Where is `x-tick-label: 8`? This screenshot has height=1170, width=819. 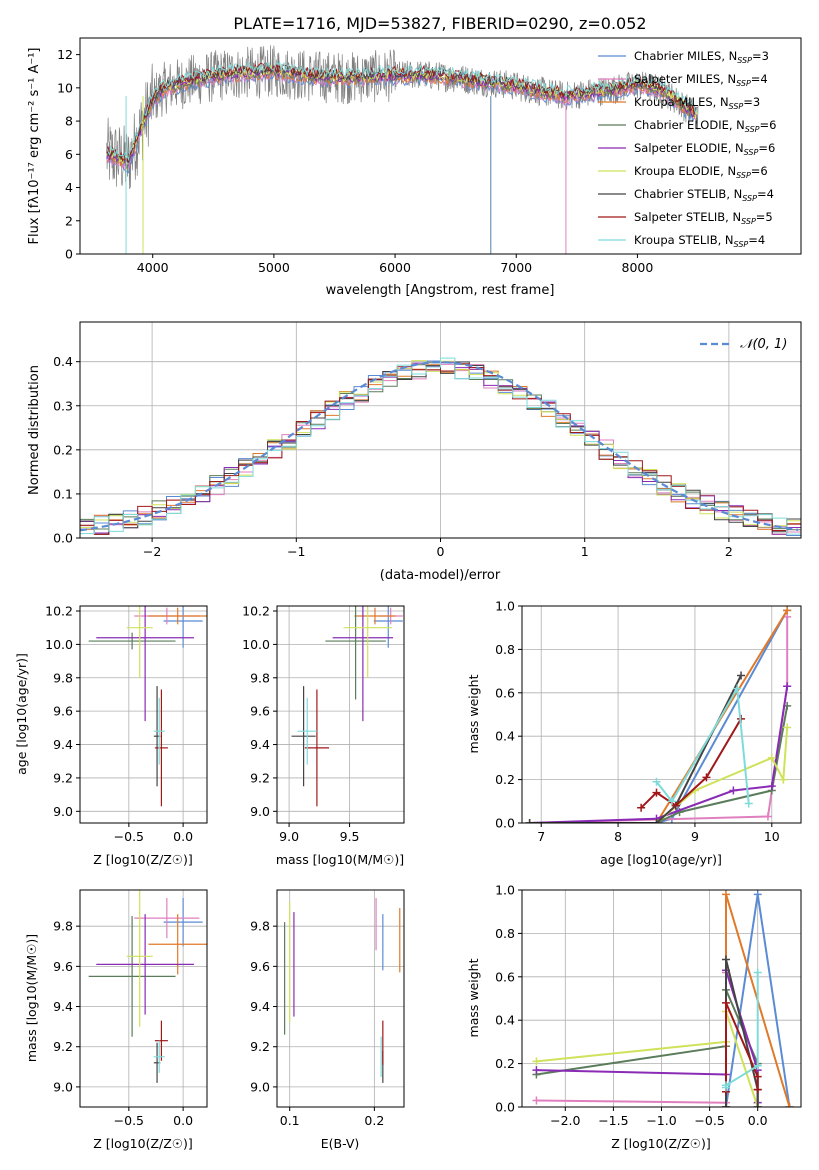 x-tick-label: 8 is located at coordinates (618, 836).